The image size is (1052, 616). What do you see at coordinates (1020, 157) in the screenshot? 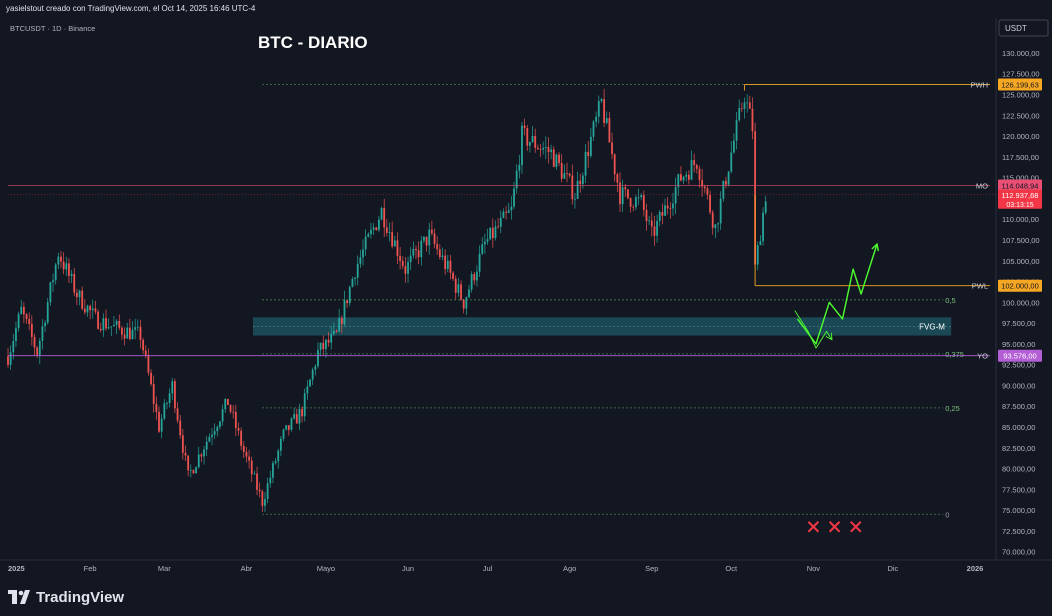
I see `price-tick-label: 117.500,00` at bounding box center [1020, 157].